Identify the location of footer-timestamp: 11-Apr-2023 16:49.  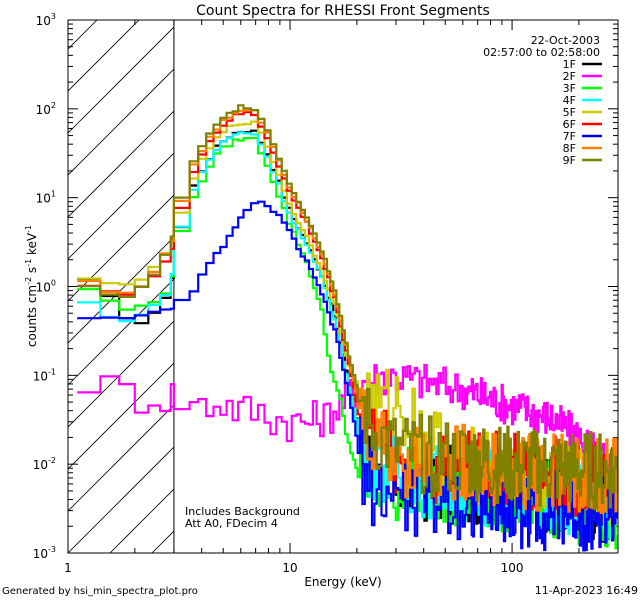
(586, 590).